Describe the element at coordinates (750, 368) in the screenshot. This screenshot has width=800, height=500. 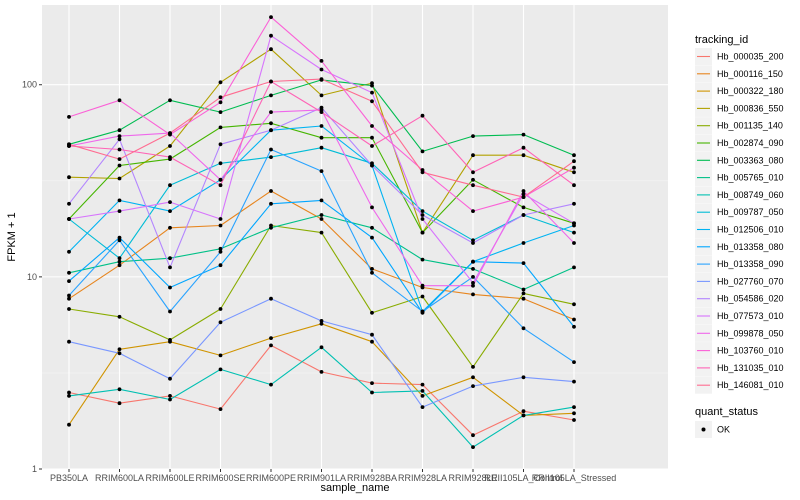
I see `legend-label: Hb_131035_010` at that location.